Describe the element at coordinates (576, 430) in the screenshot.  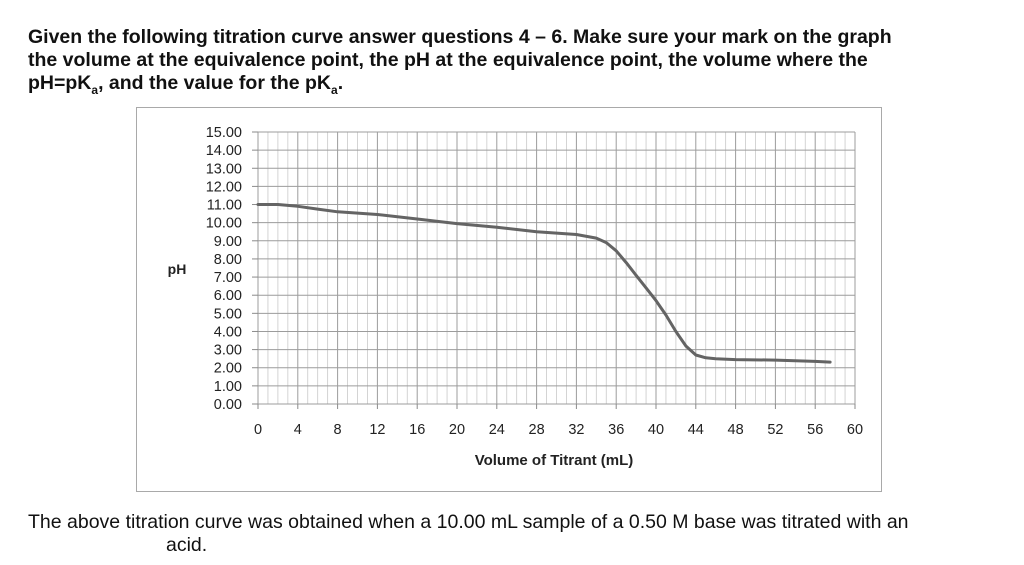
I see `x-tick-label: 32` at that location.